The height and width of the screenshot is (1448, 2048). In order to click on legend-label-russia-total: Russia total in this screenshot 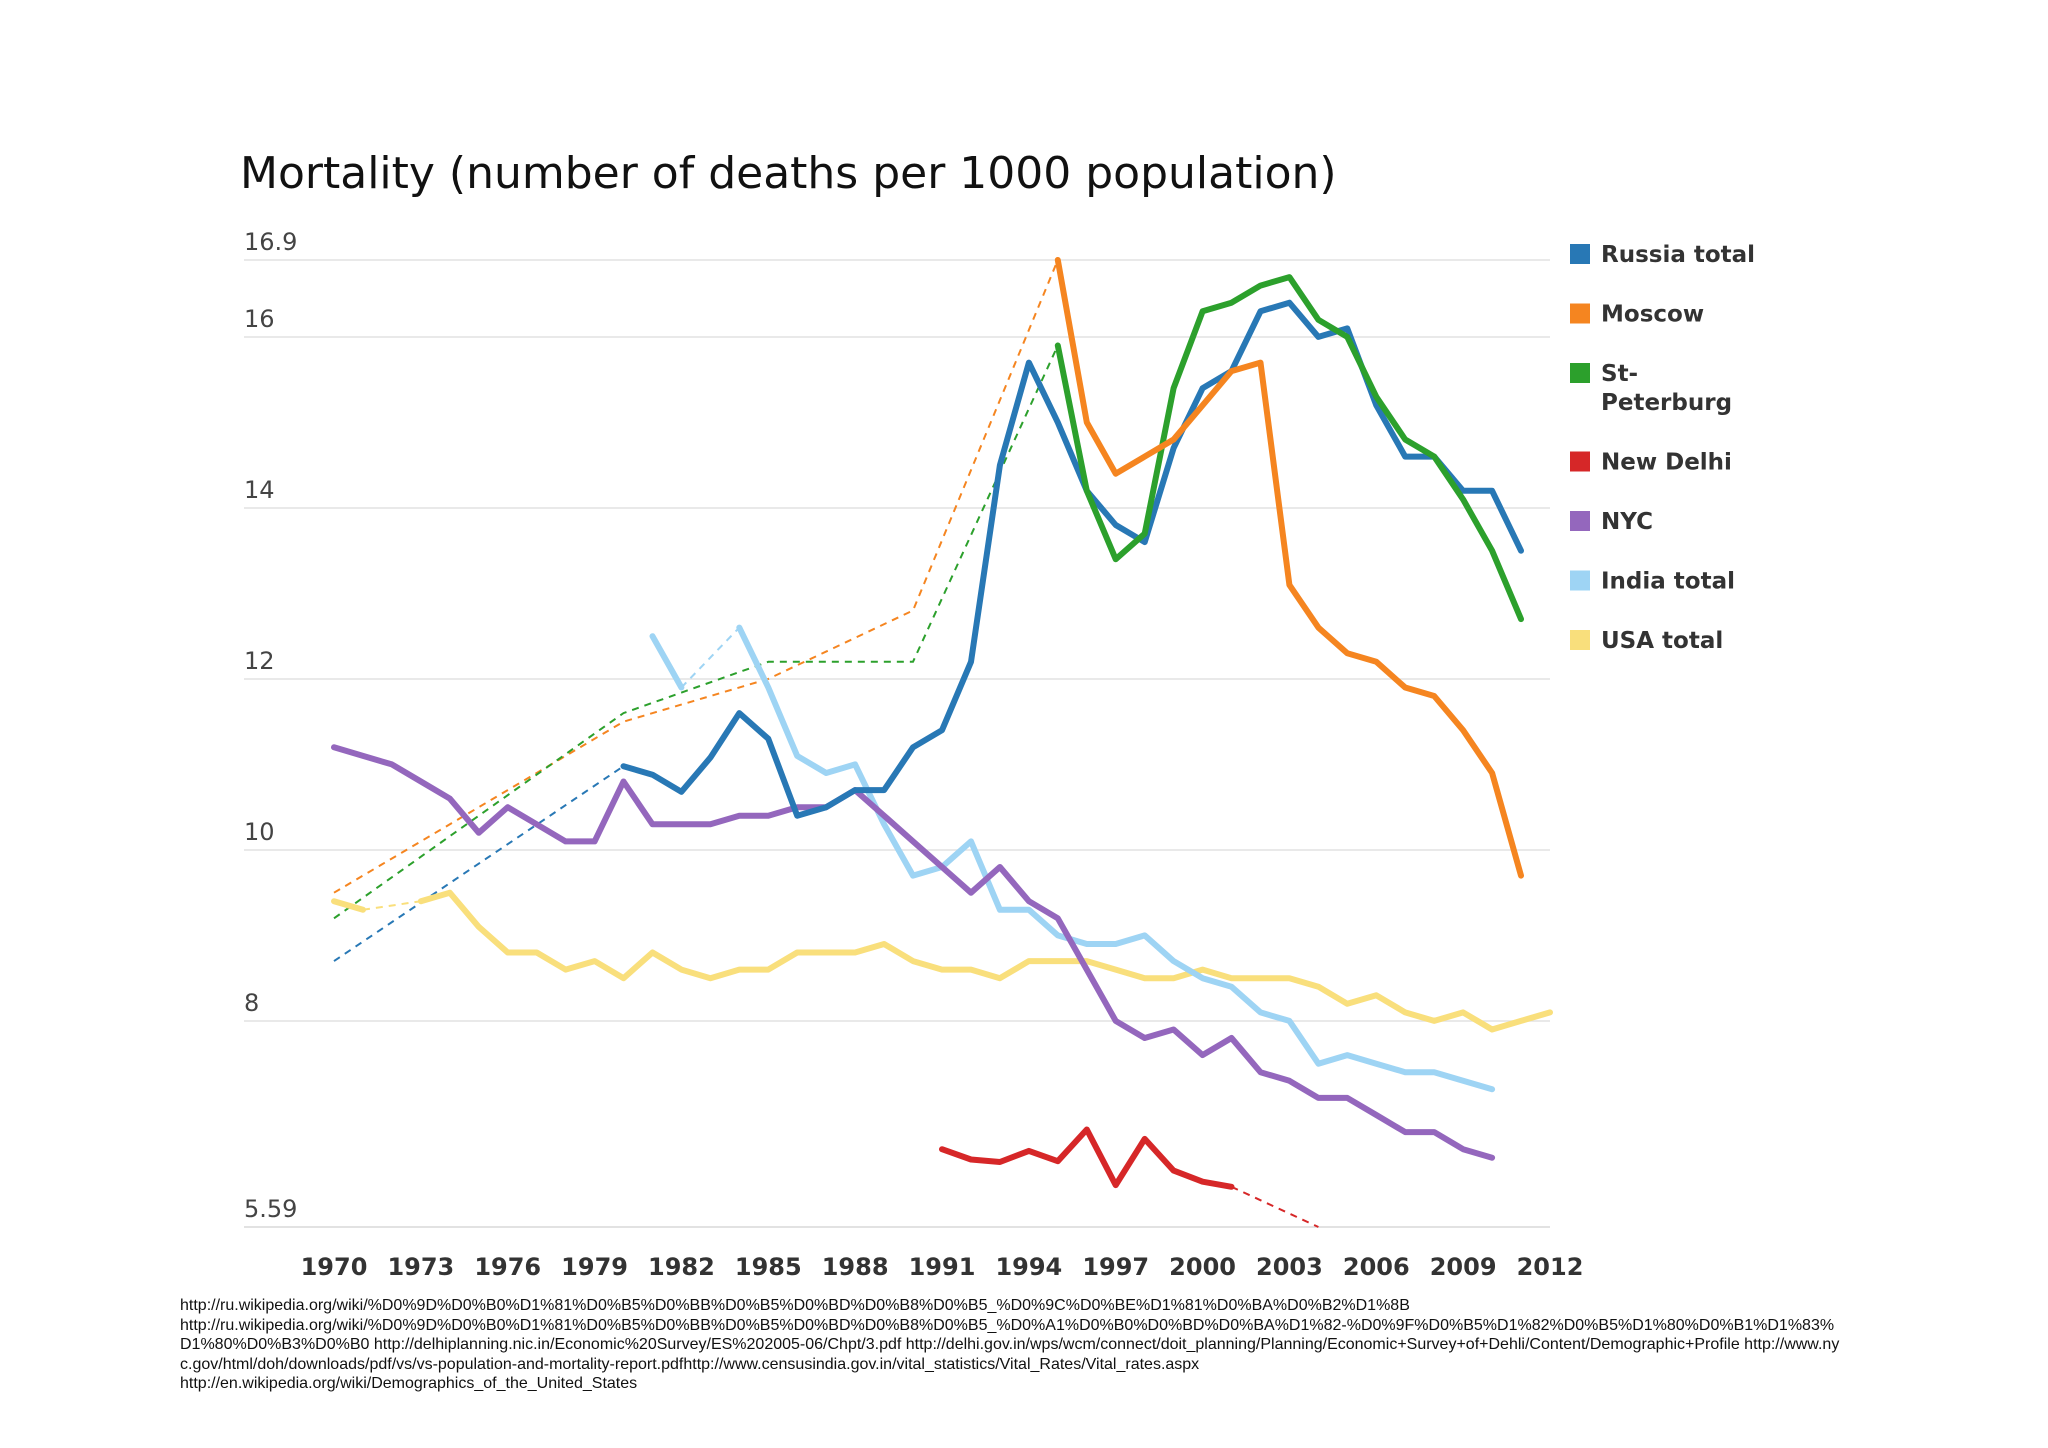, I will do `click(1678, 255)`.